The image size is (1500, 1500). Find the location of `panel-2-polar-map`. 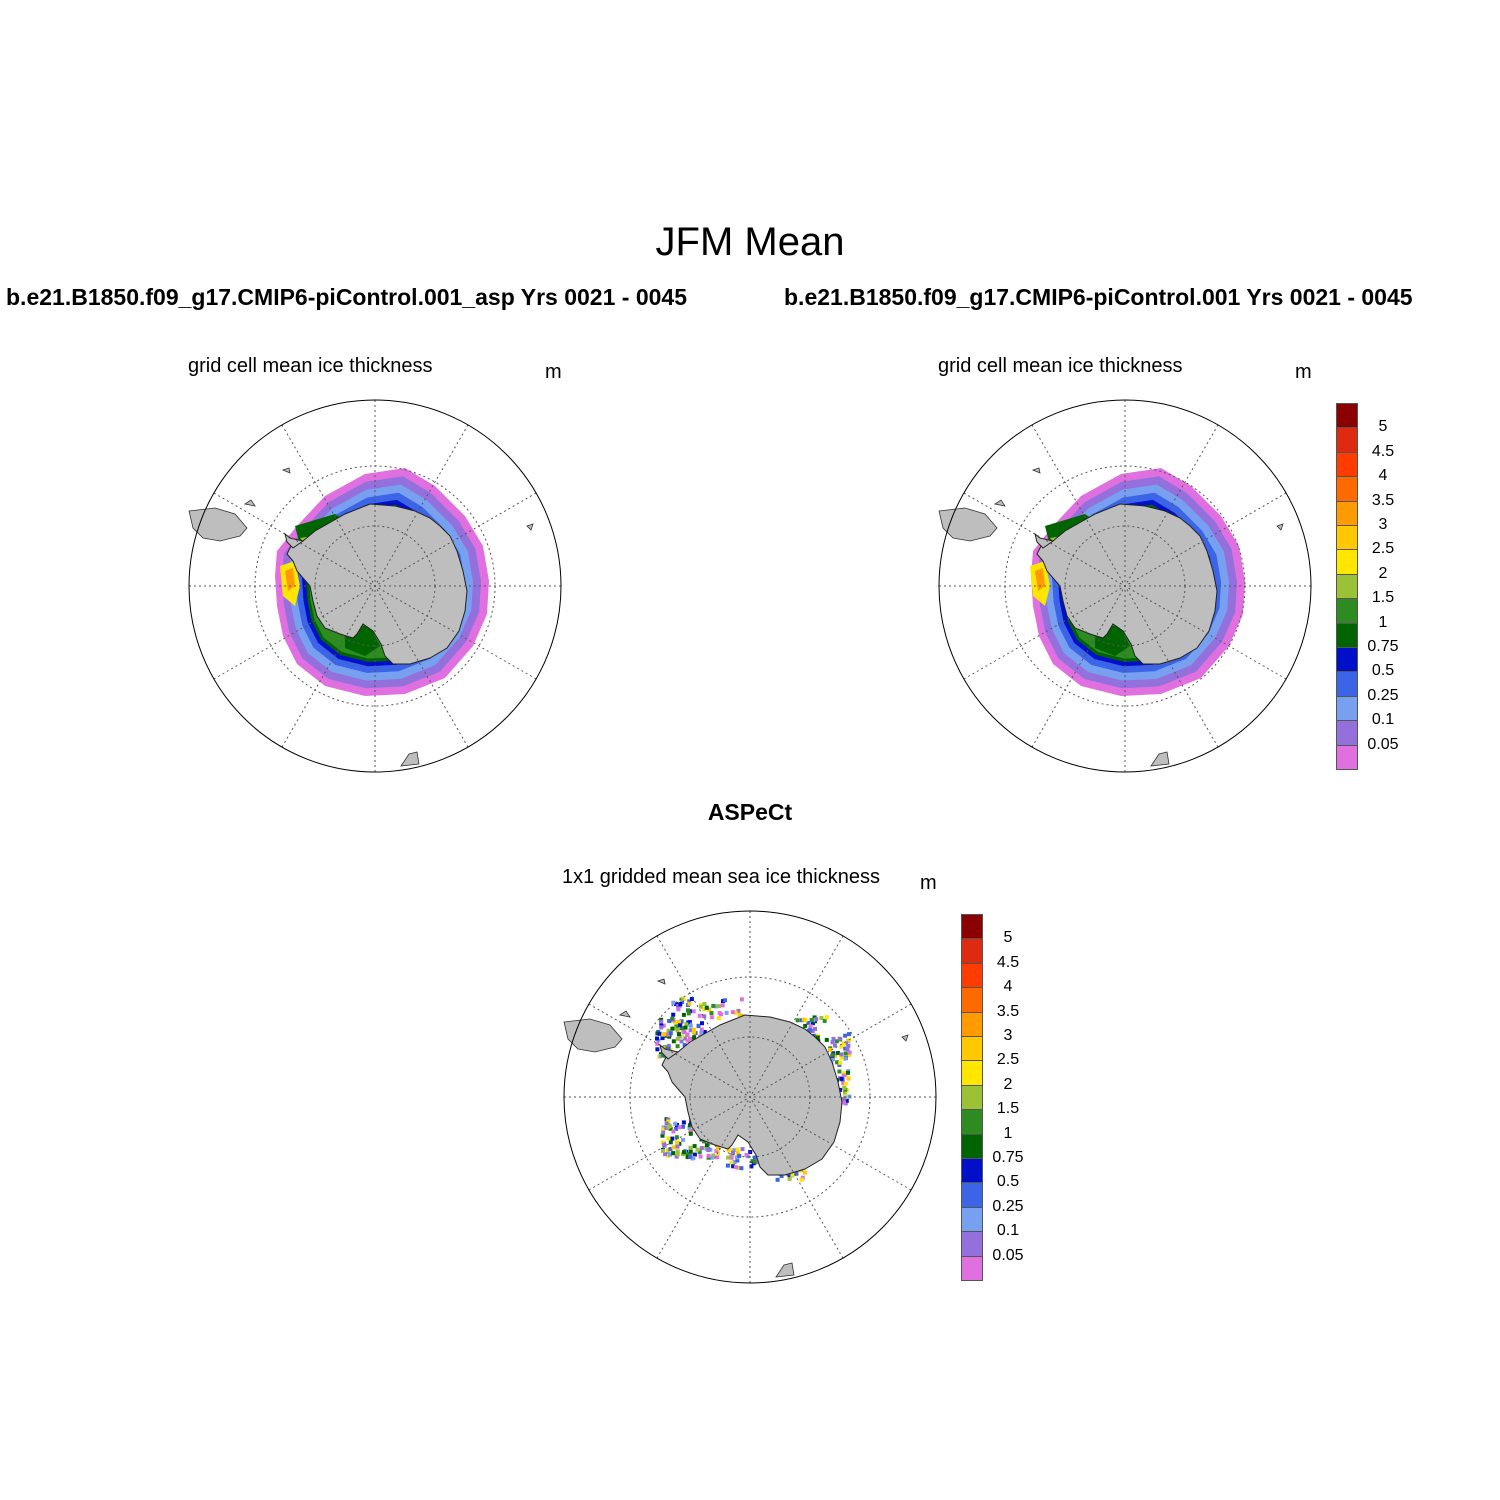

panel-2-polar-map is located at coordinates (1125, 586).